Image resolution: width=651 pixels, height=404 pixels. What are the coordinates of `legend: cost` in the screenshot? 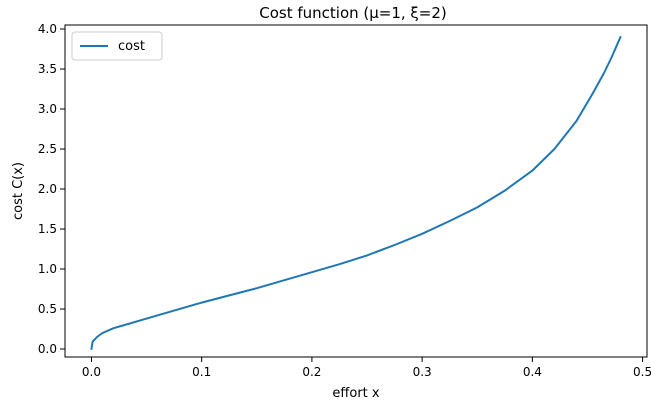 It's located at (117, 46).